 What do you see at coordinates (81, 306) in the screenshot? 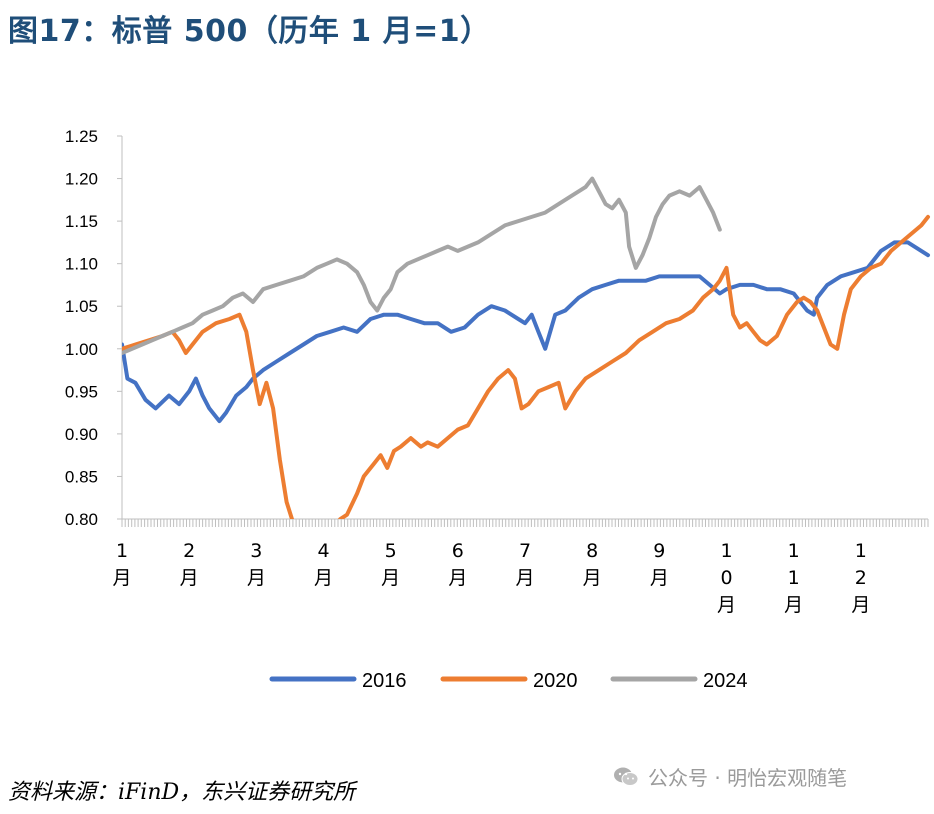
I see `y-tick-label: 1.05` at bounding box center [81, 306].